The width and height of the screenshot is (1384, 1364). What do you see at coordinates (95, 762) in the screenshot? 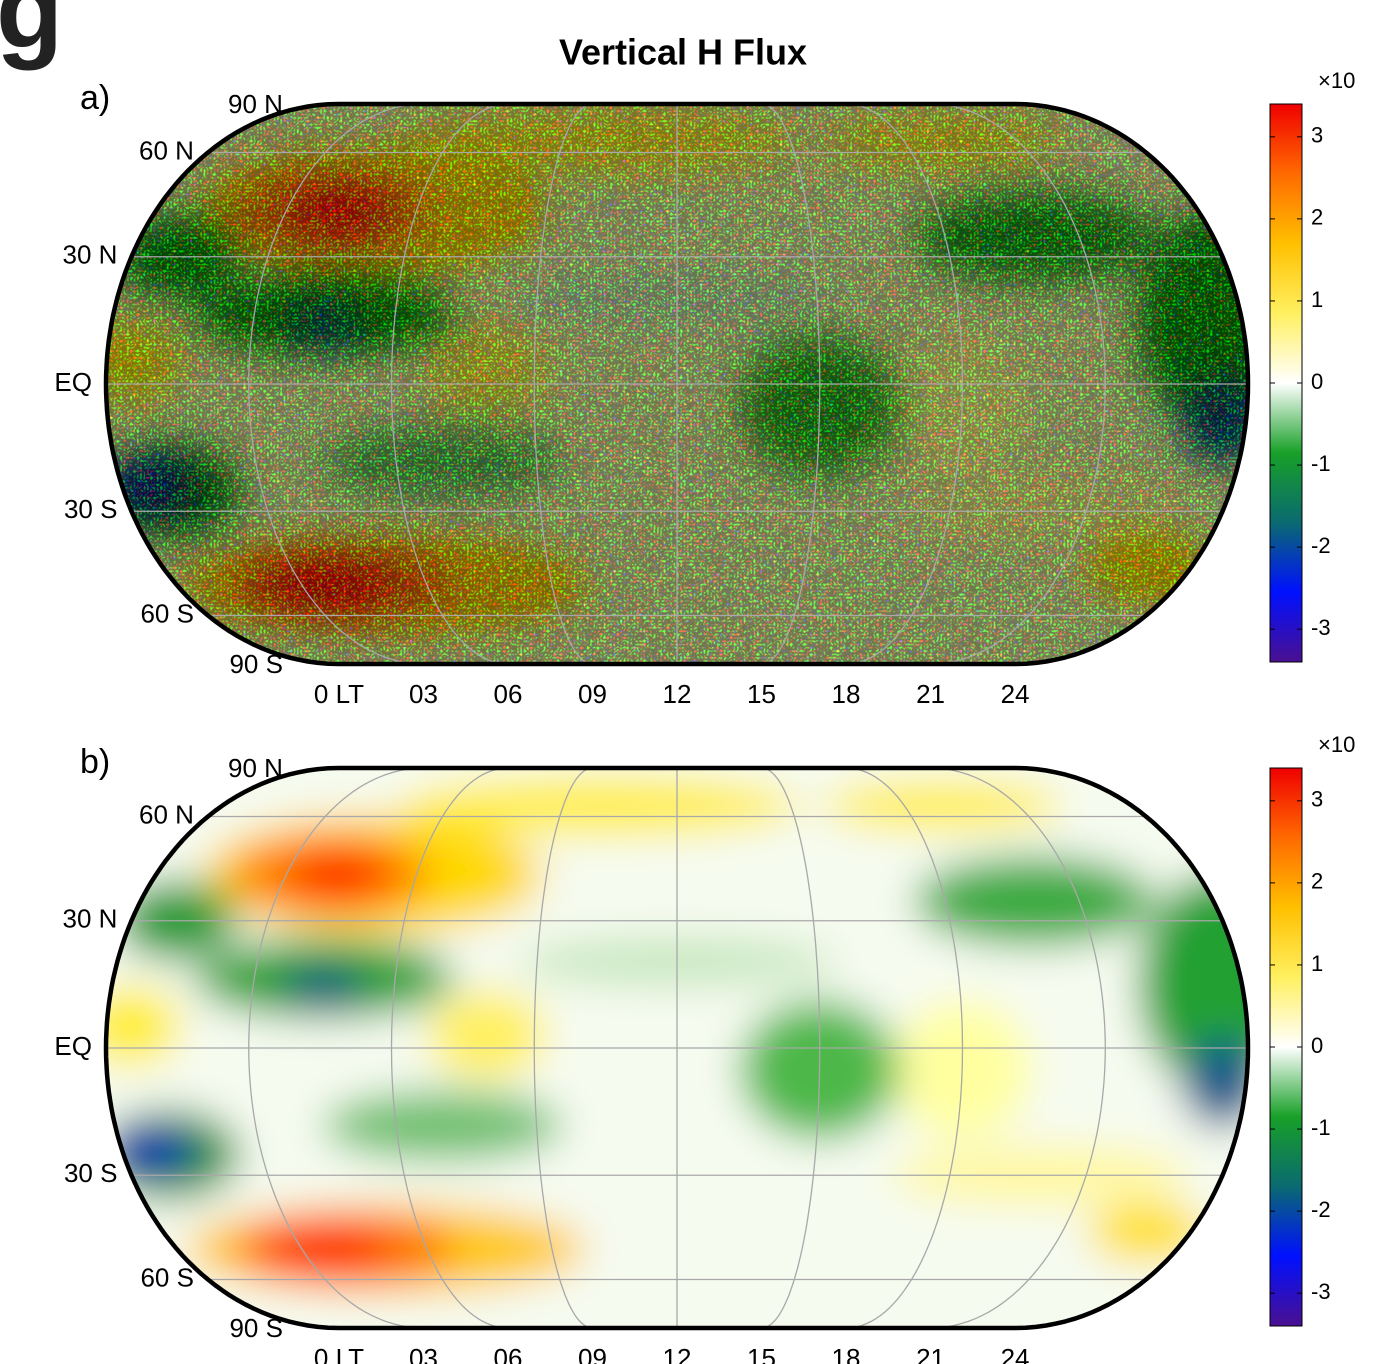
I see `panel-label: b)` at bounding box center [95, 762].